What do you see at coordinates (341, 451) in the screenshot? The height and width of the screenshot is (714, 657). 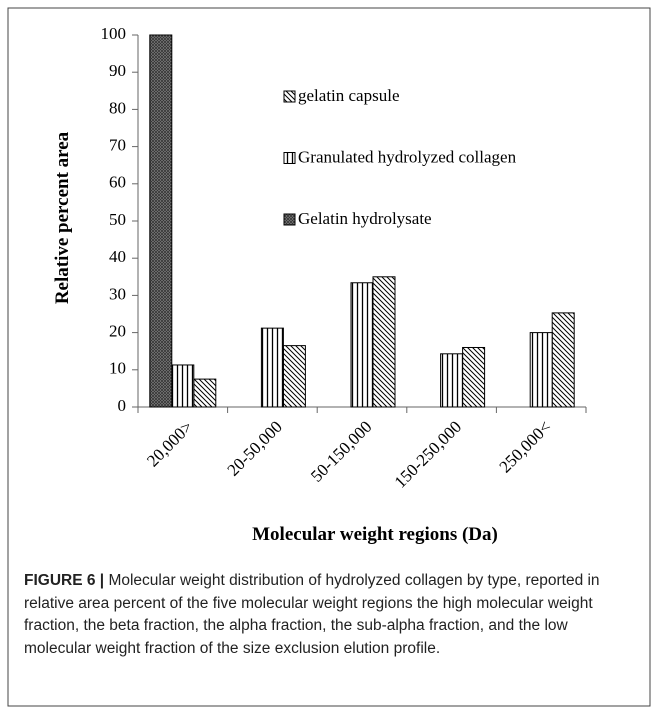 I see `x-tick-label: 50-150,000` at bounding box center [341, 451].